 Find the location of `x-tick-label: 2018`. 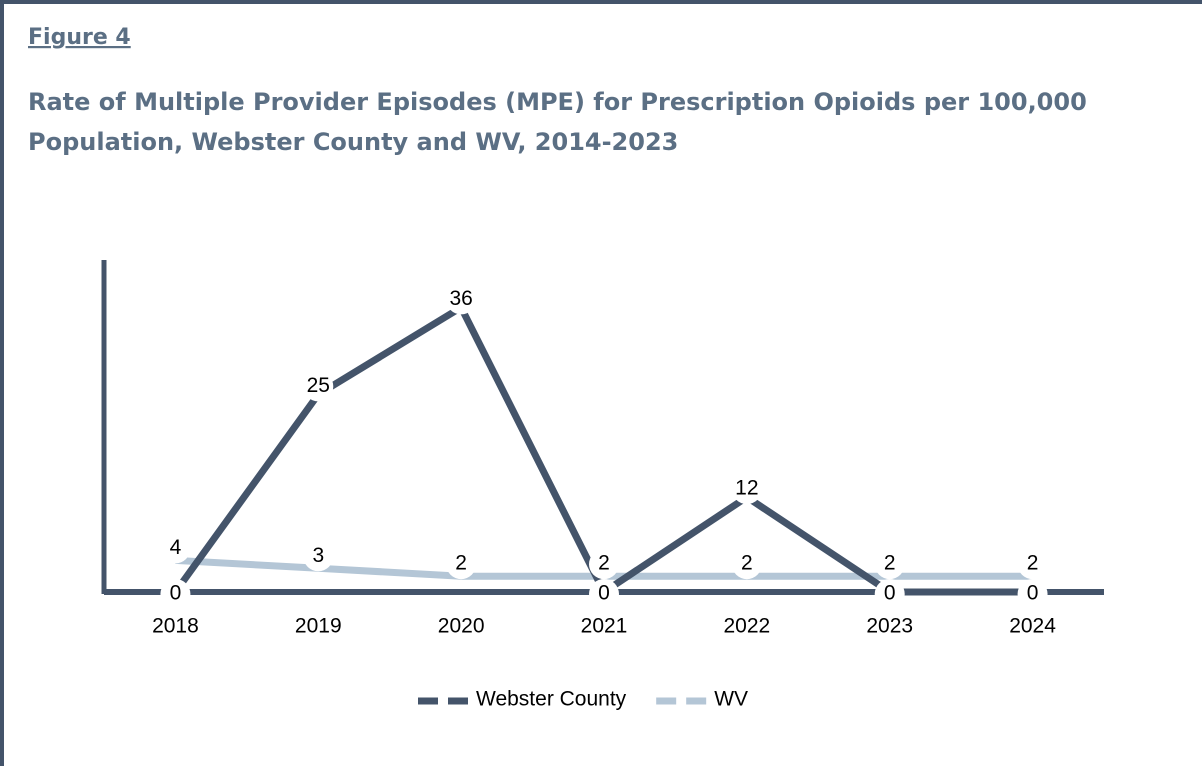

x-tick-label: 2018 is located at coordinates (175, 626).